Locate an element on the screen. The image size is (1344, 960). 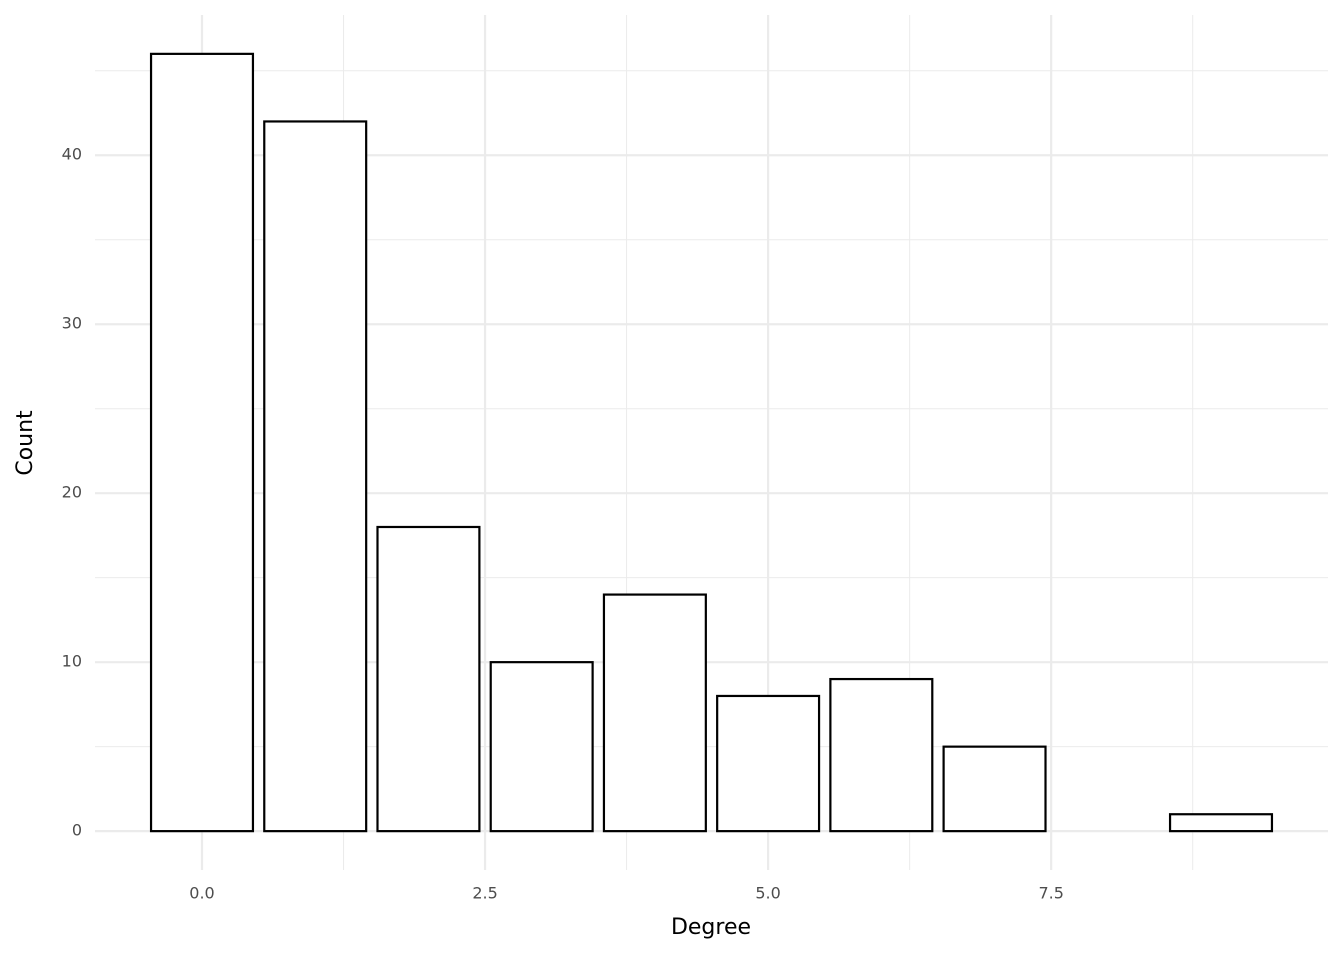
y-axis-title: Count is located at coordinates (25, 443).